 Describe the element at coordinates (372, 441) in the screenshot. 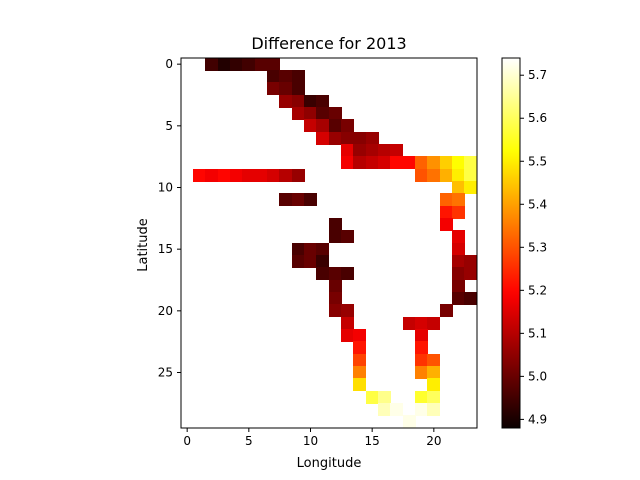

I see `x-tick-label: 15` at that location.